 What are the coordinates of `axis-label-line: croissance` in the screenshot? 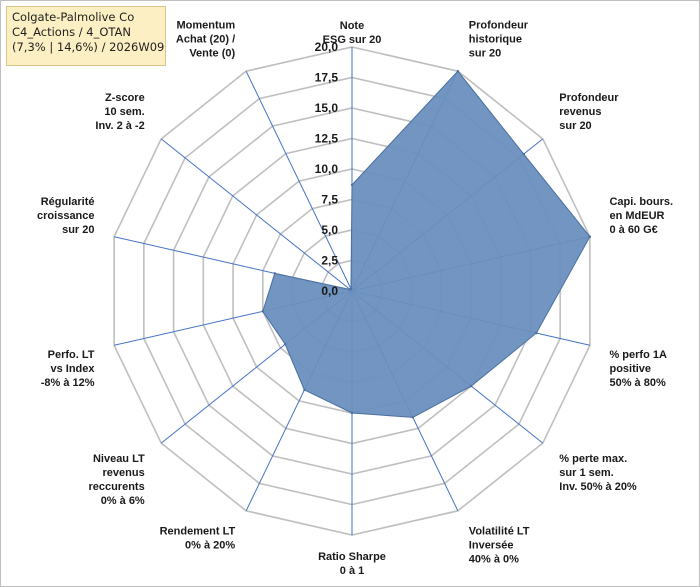 It's located at (65, 216).